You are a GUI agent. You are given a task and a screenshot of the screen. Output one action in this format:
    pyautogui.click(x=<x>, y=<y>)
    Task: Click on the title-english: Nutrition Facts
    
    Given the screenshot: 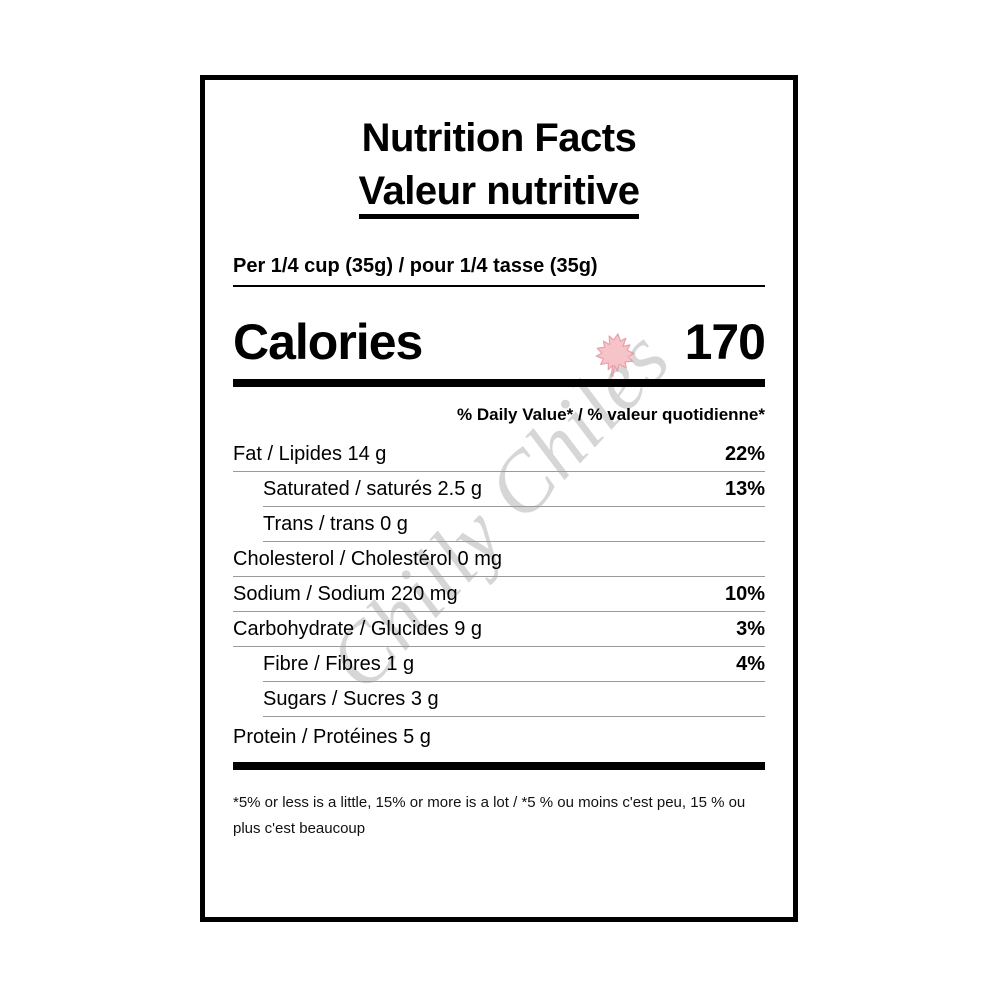 What is the action you would take?
    pyautogui.click(x=499, y=138)
    